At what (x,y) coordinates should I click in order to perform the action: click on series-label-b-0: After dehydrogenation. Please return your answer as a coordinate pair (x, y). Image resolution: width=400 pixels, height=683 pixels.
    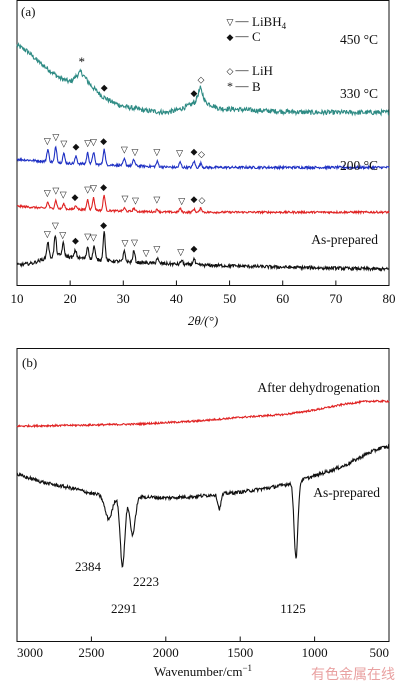
    Looking at the image, I should click on (318, 387).